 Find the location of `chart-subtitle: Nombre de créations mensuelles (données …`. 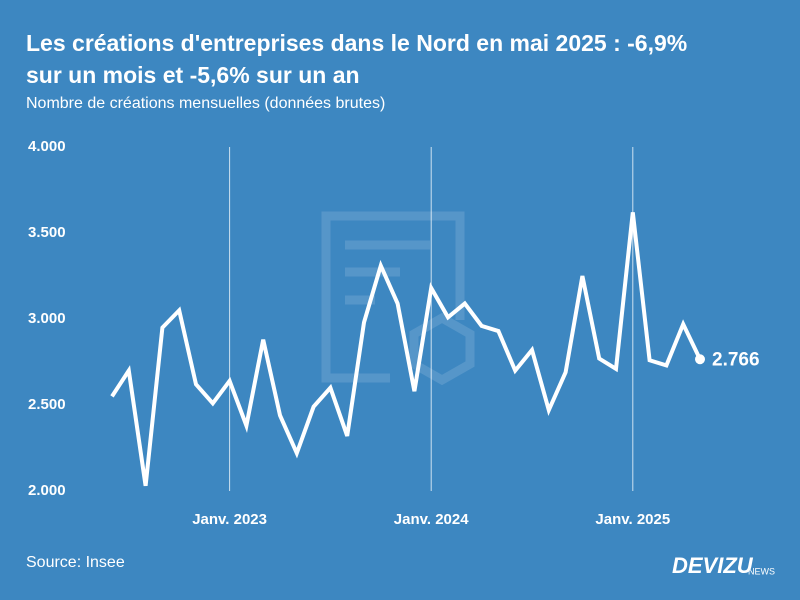

chart-subtitle: Nombre de créations mensuelles (données … is located at coordinates (205, 103).